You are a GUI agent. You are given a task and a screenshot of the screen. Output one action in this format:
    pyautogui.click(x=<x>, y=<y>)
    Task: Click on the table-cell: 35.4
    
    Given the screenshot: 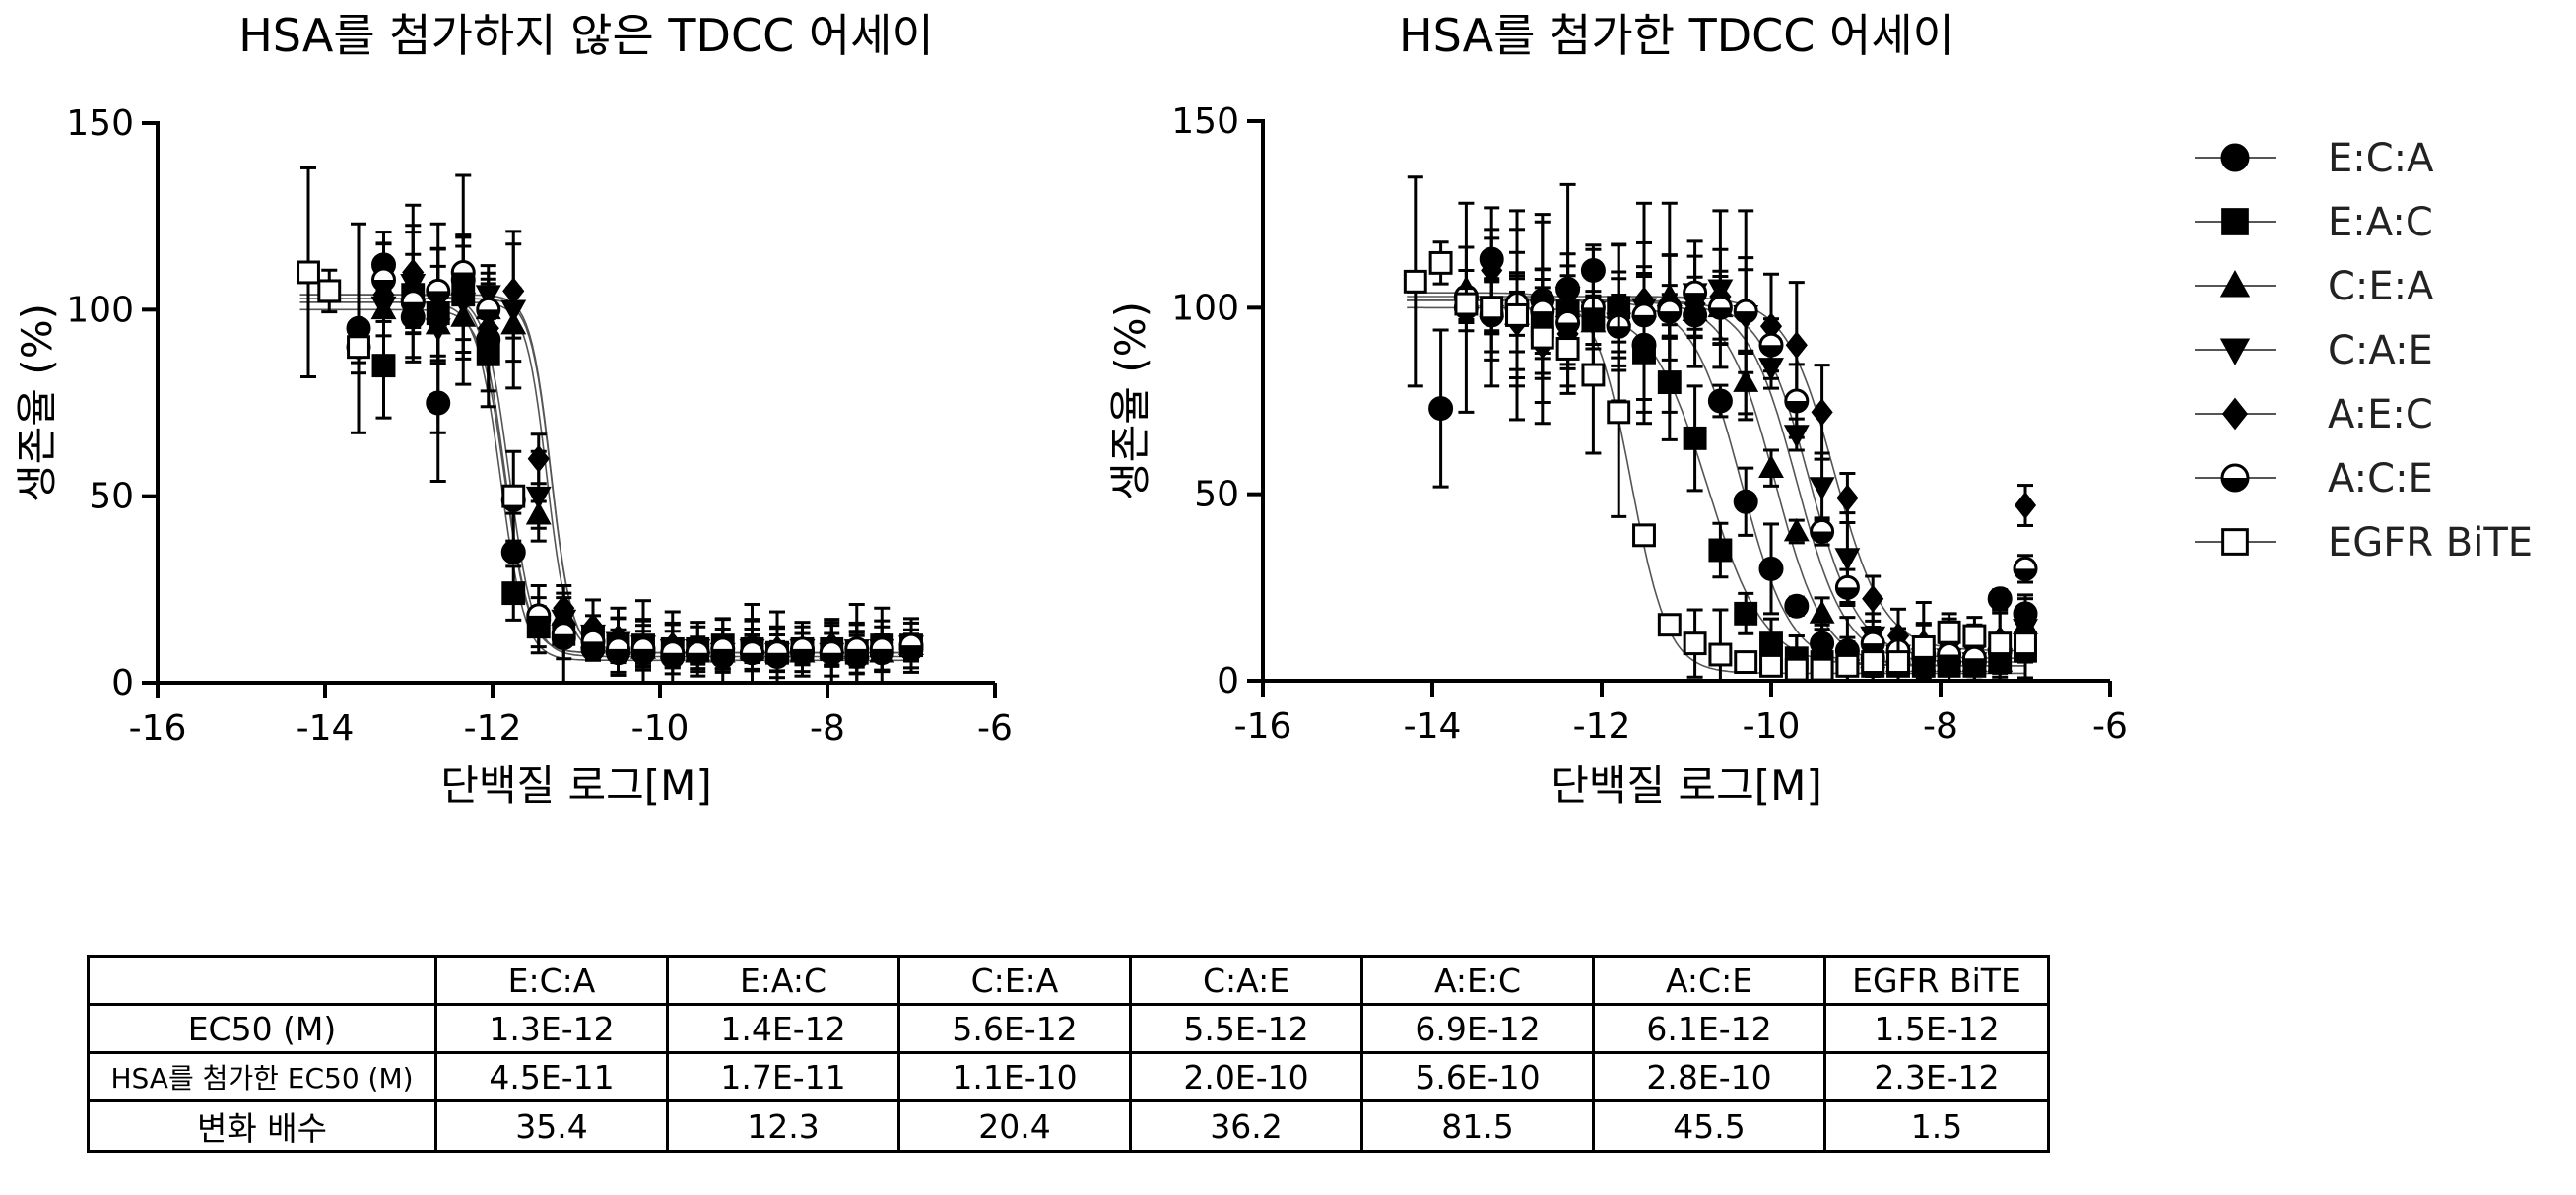 What is the action you would take?
    pyautogui.click(x=551, y=1126)
    